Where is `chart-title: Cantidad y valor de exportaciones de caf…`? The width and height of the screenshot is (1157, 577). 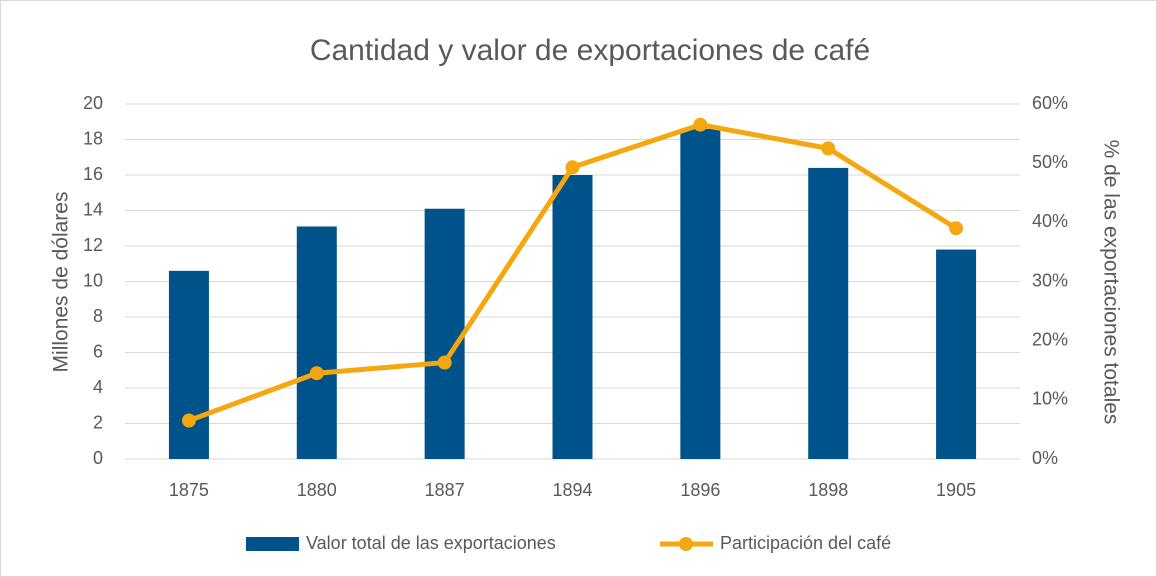
chart-title: Cantidad y valor de exportaciones de caf… is located at coordinates (590, 50).